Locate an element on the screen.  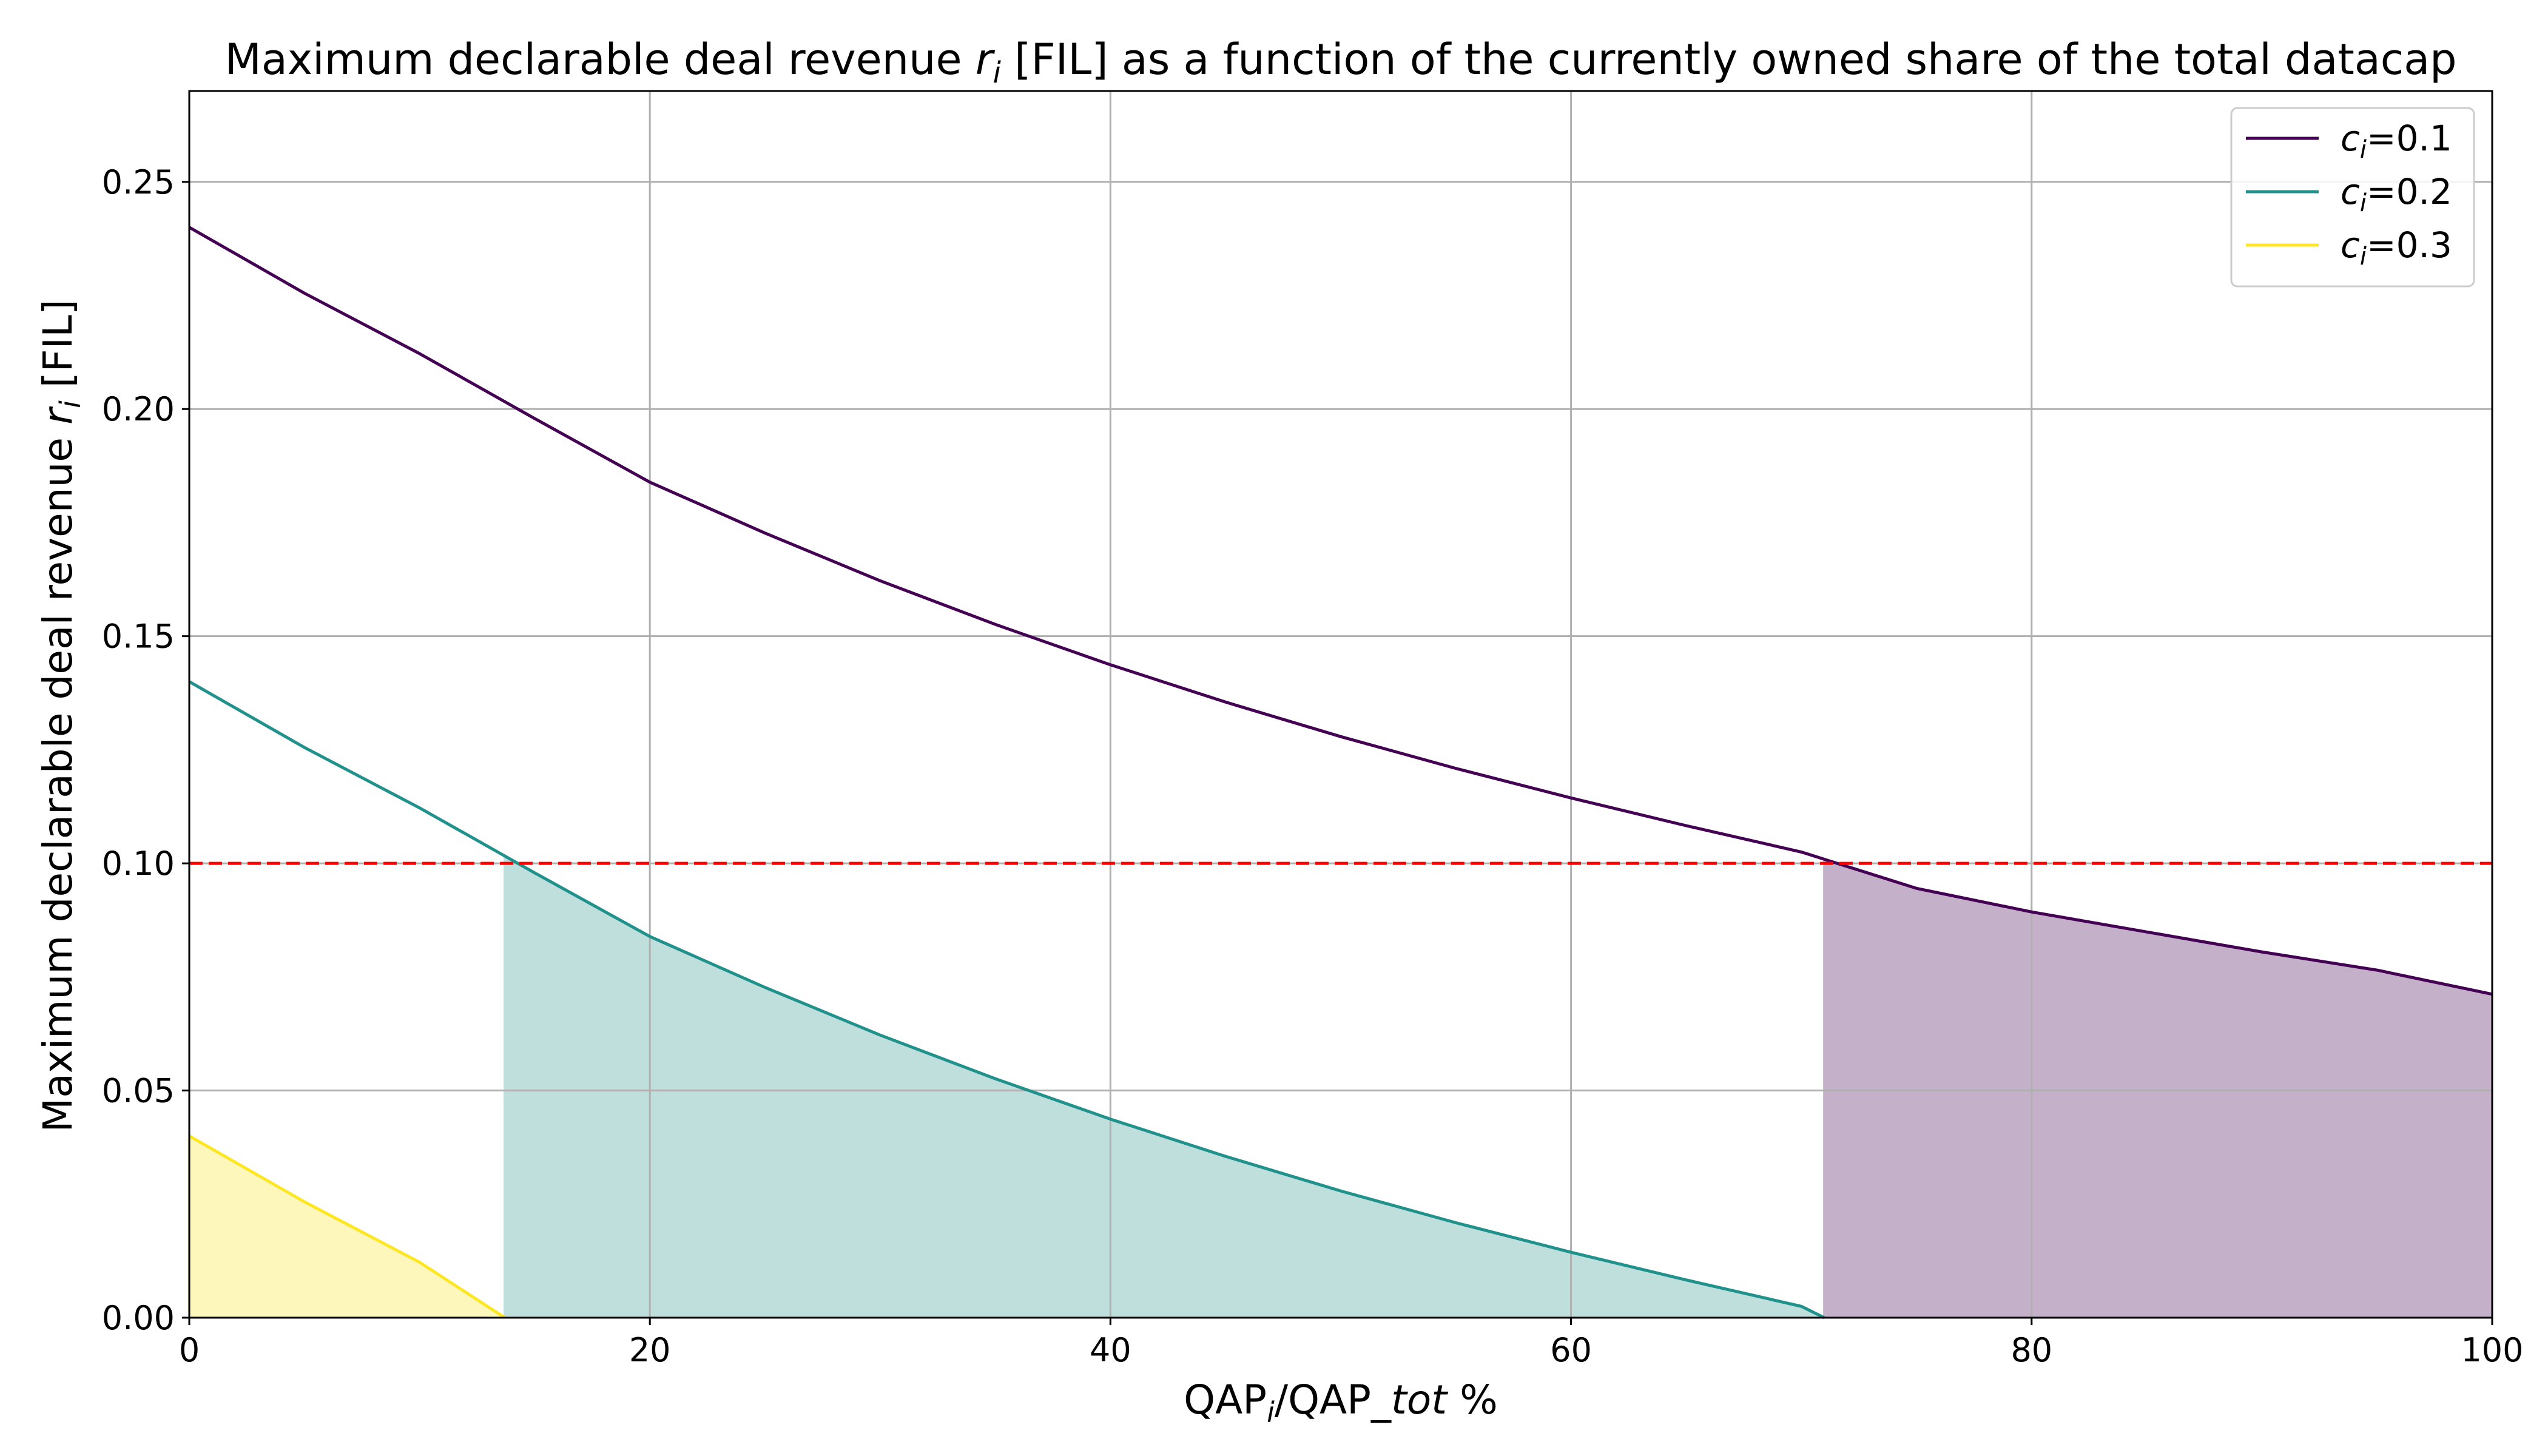
legend-label-2: ci=0.2 is located at coordinates (2396, 194).